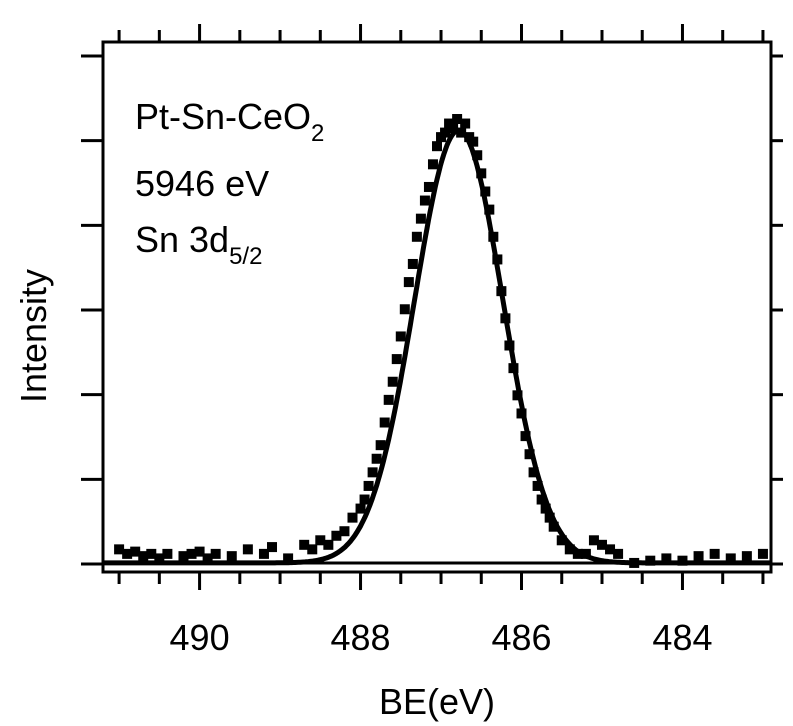  What do you see at coordinates (361, 637) in the screenshot?
I see `x-tick-label: 488` at bounding box center [361, 637].